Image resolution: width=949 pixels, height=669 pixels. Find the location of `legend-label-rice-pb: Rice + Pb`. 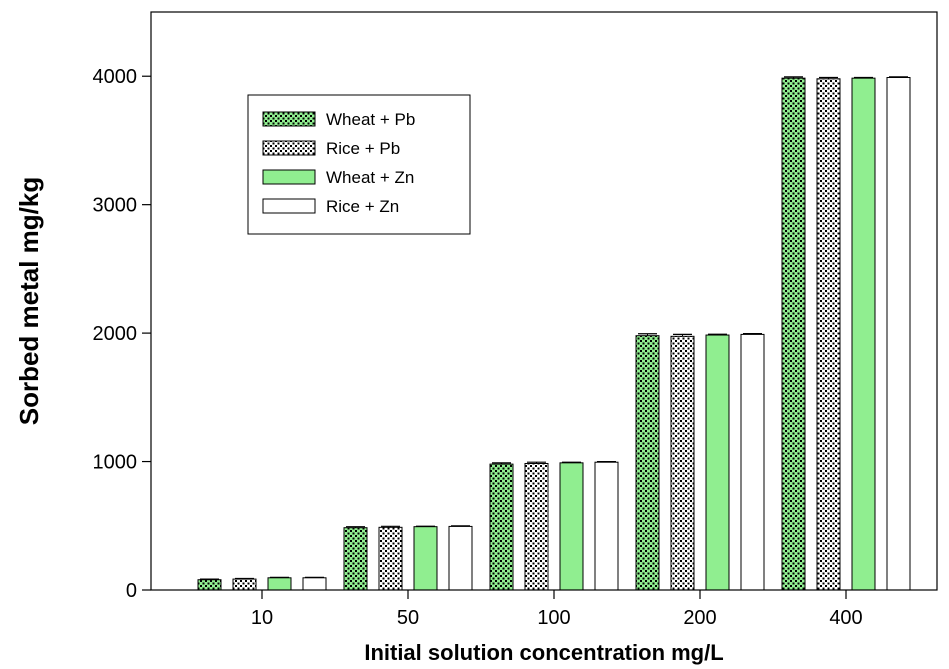

legend-label-rice-pb: Rice + Pb is located at coordinates (363, 148).